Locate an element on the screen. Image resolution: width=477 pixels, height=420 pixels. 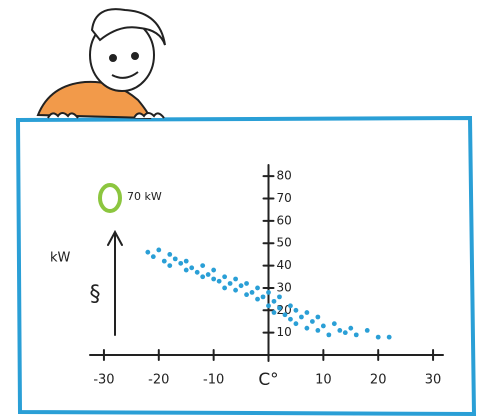
y-tick-label: 60 is located at coordinates (284, 220).